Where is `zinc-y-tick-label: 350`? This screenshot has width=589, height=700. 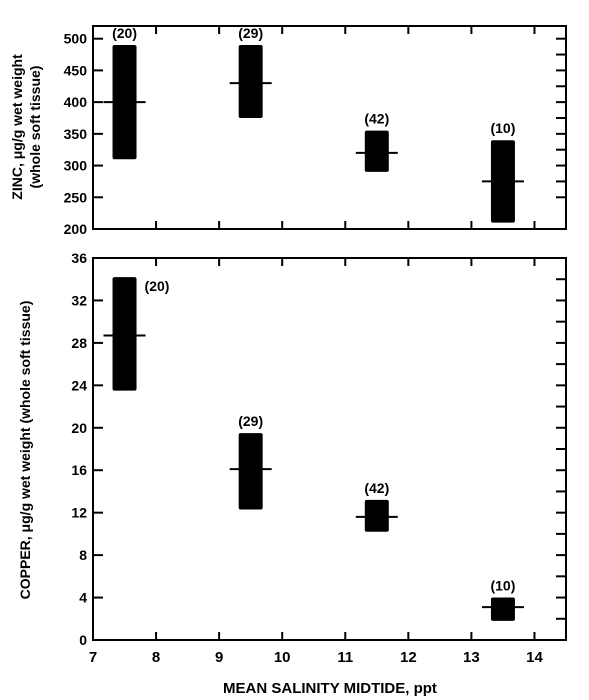 zinc-y-tick-label: 350 is located at coordinates (76, 134).